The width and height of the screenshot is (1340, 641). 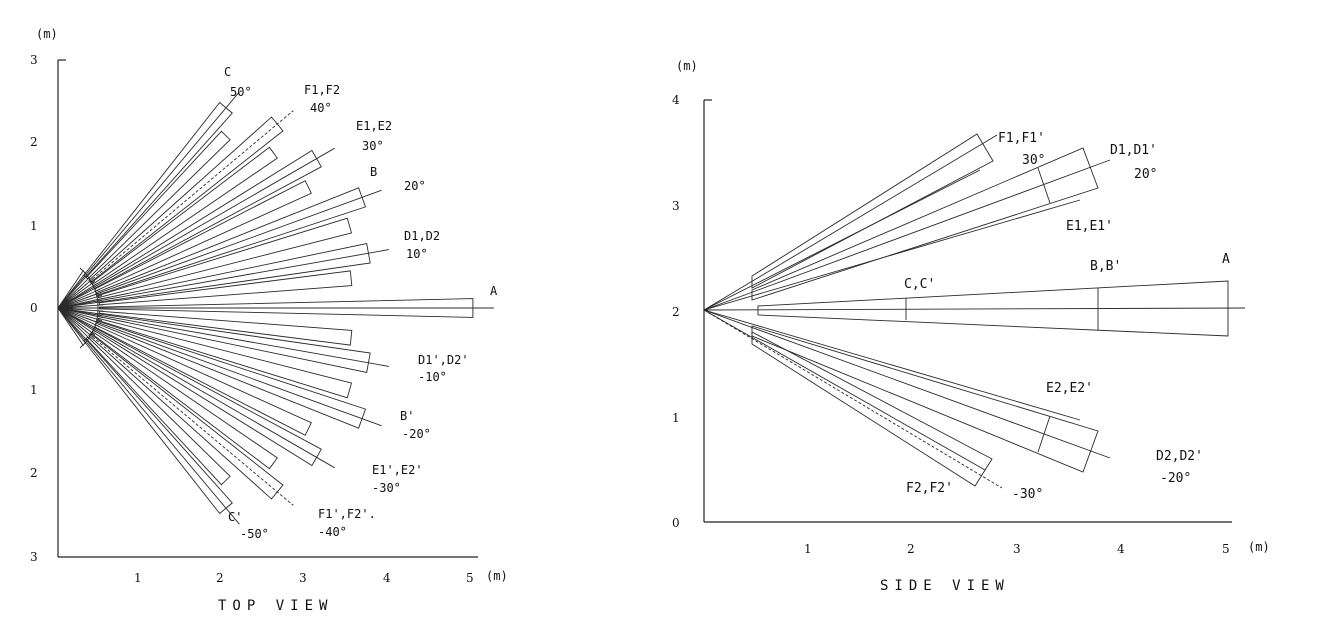 What do you see at coordinates (1044, 185) in the screenshot?
I see `beam-D1-cross` at bounding box center [1044, 185].